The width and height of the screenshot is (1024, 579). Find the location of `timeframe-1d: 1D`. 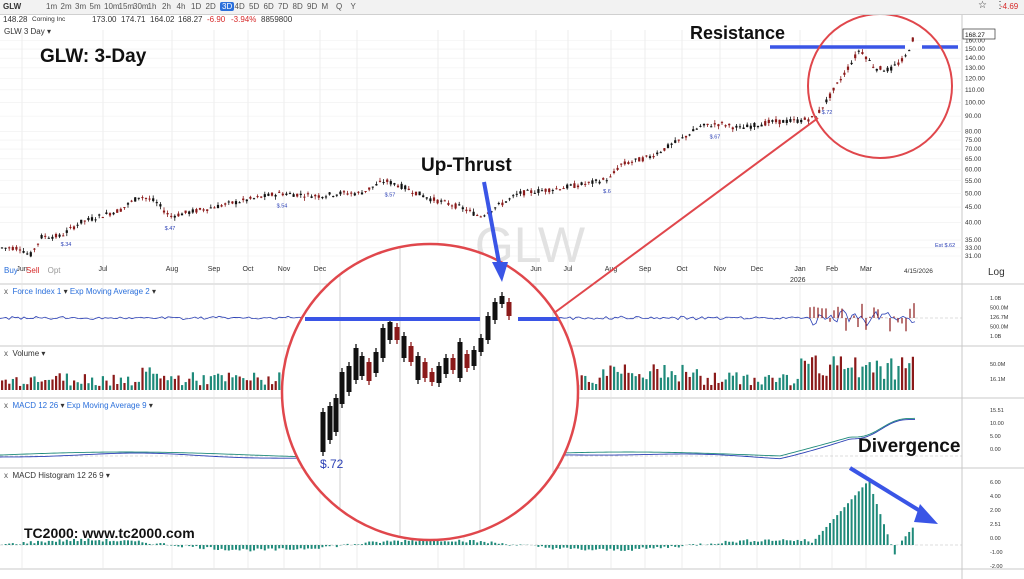

timeframe-1d: 1D is located at coordinates (196, 6).